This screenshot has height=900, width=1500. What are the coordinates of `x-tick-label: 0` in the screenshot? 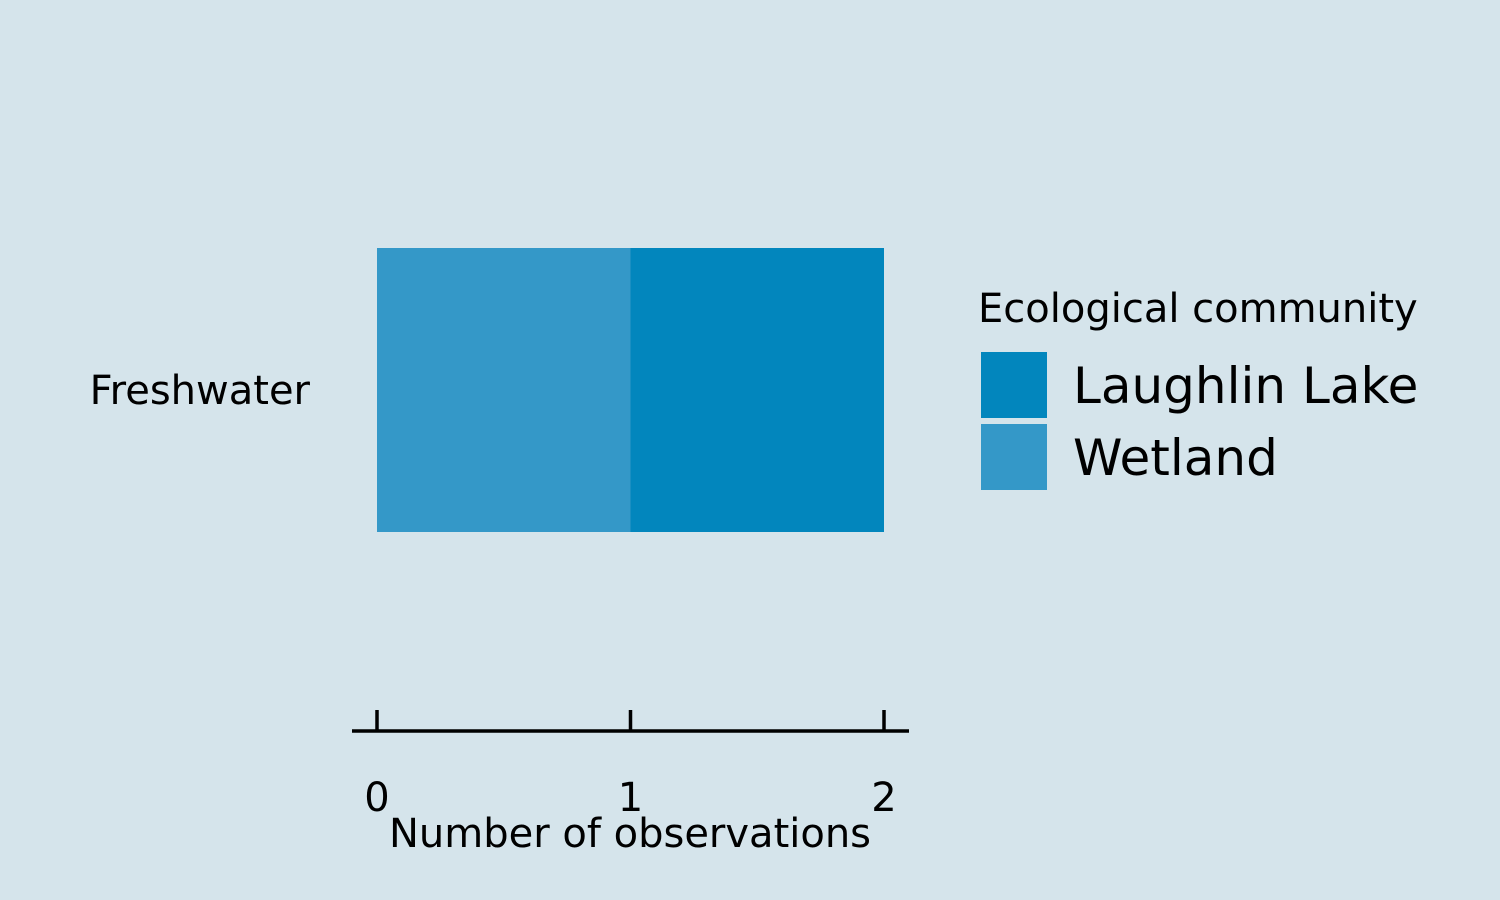 It's located at (376, 798).